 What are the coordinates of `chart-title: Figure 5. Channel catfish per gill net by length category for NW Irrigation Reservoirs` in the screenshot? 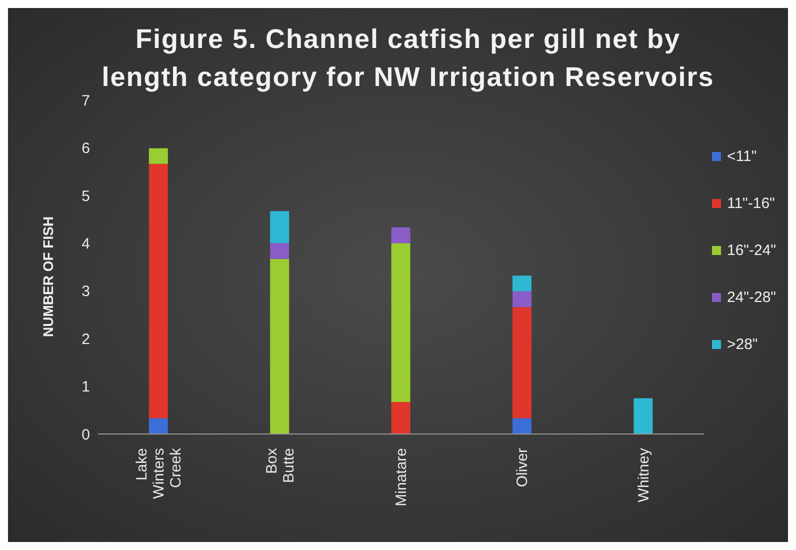 It's located at (408, 58).